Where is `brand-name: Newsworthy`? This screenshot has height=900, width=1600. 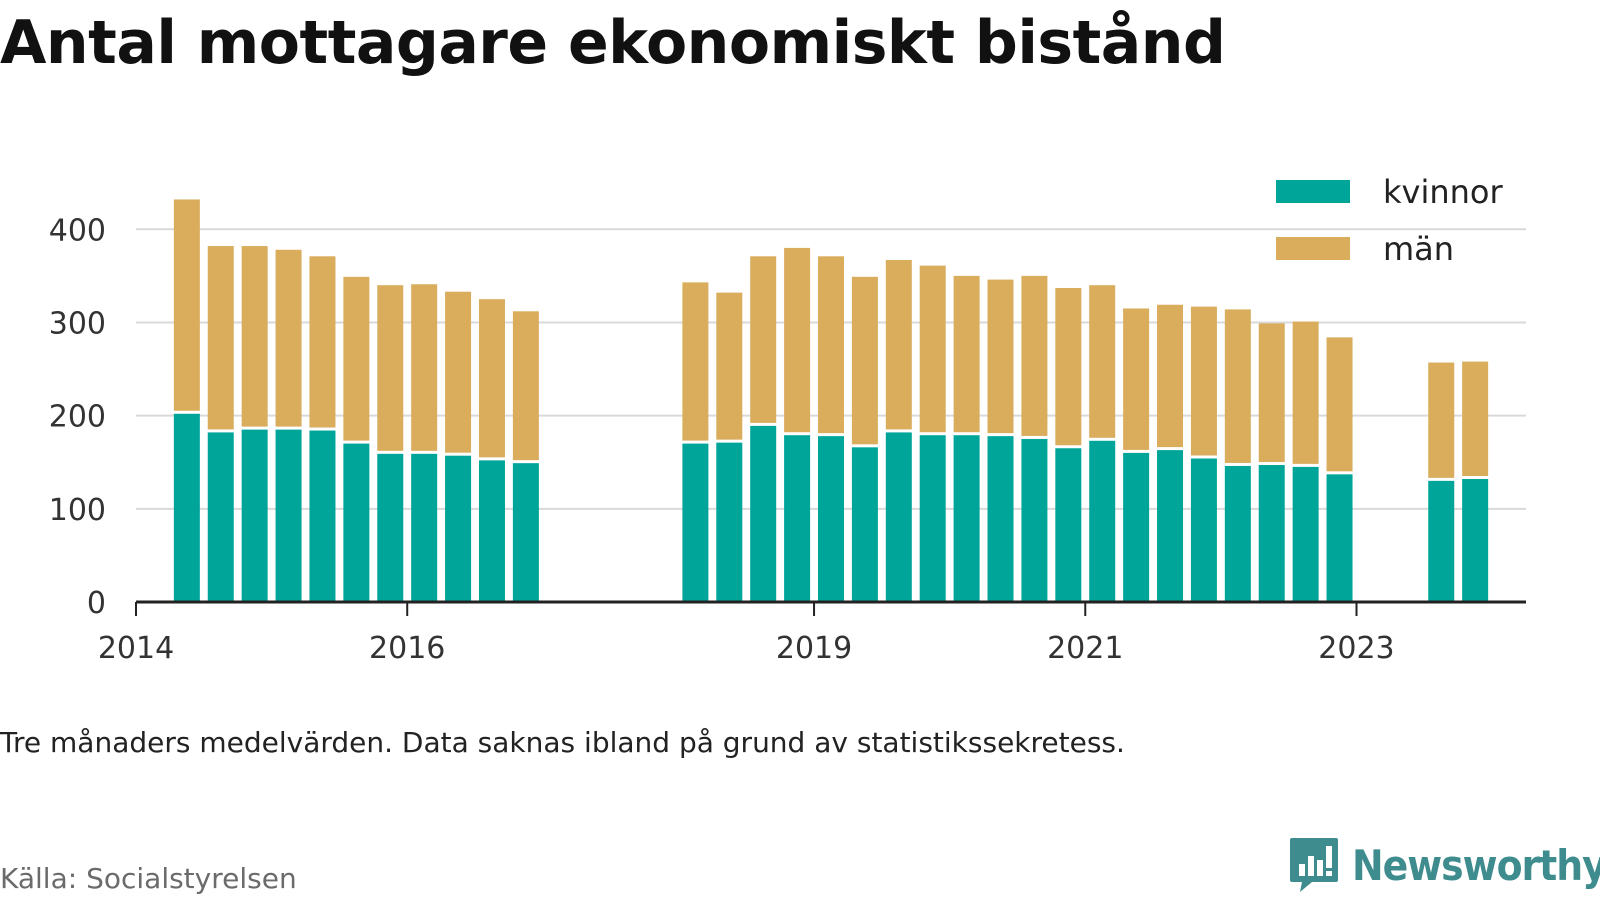
brand-name: Newsworthy is located at coordinates (1476, 865).